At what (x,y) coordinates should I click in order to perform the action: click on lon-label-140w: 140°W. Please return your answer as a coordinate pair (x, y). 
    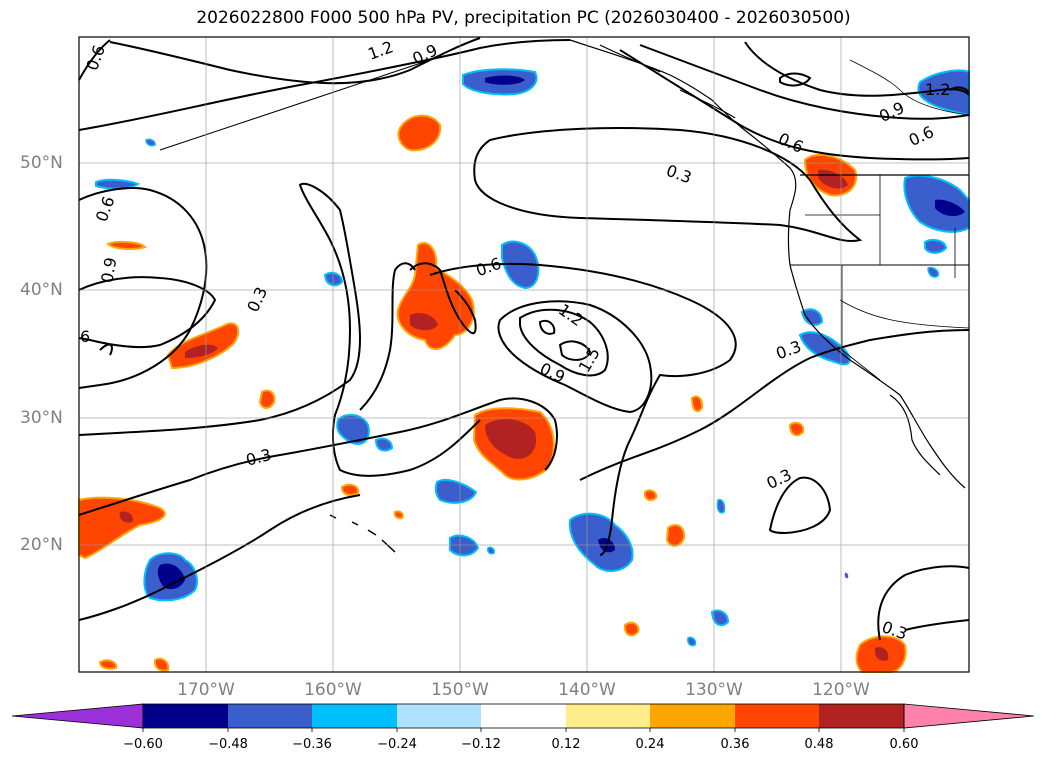
    Looking at the image, I should click on (587, 690).